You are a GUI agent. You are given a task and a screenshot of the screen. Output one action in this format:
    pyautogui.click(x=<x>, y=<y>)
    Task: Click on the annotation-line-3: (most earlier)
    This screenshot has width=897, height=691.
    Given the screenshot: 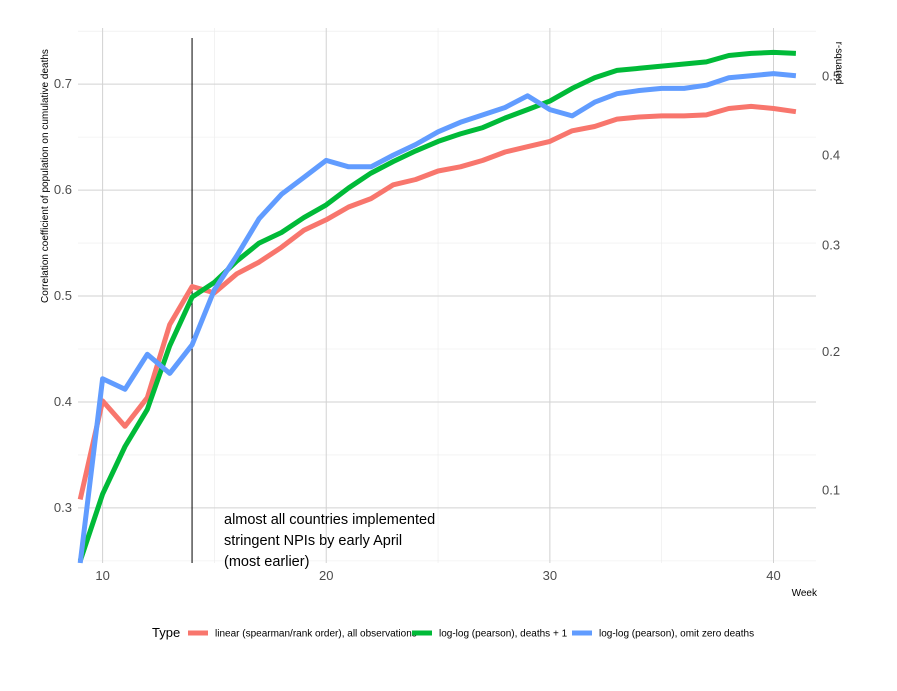 What is the action you would take?
    pyautogui.click(x=266, y=562)
    